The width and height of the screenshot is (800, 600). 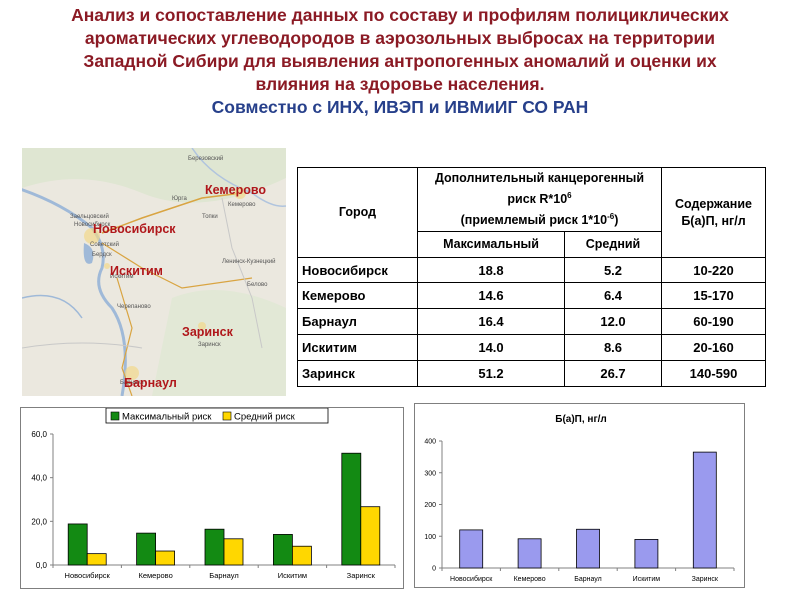 What do you see at coordinates (491, 244) in the screenshot?
I see `header-max: Максимальный` at bounding box center [491, 244].